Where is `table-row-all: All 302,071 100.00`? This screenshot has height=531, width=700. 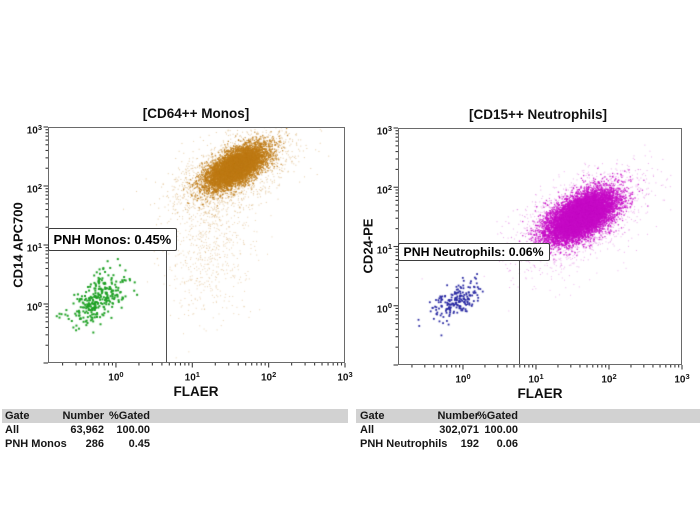 table-row-all: All 302,071 100.00 is located at coordinates (528, 430).